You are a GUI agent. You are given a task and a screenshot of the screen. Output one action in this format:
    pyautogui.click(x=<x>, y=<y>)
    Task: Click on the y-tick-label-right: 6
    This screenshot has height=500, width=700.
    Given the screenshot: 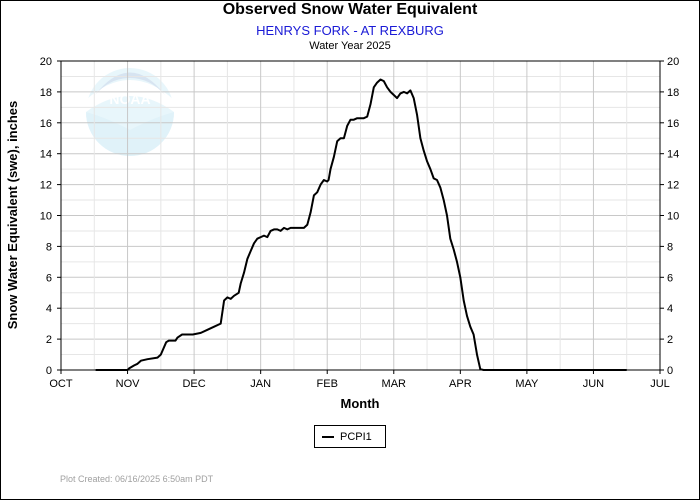 What is the action you would take?
    pyautogui.click(x=670, y=278)
    